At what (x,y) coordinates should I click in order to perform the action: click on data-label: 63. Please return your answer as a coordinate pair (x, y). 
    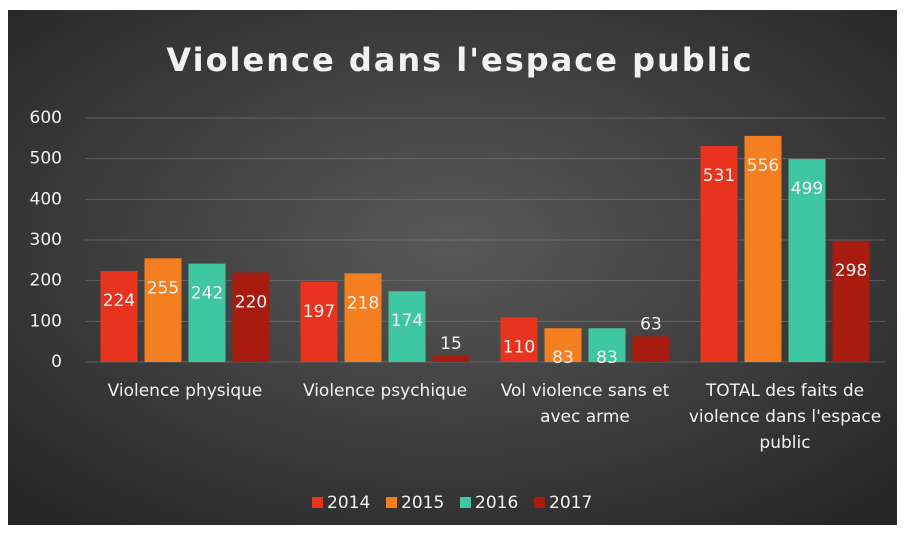
    Looking at the image, I should click on (651, 324).